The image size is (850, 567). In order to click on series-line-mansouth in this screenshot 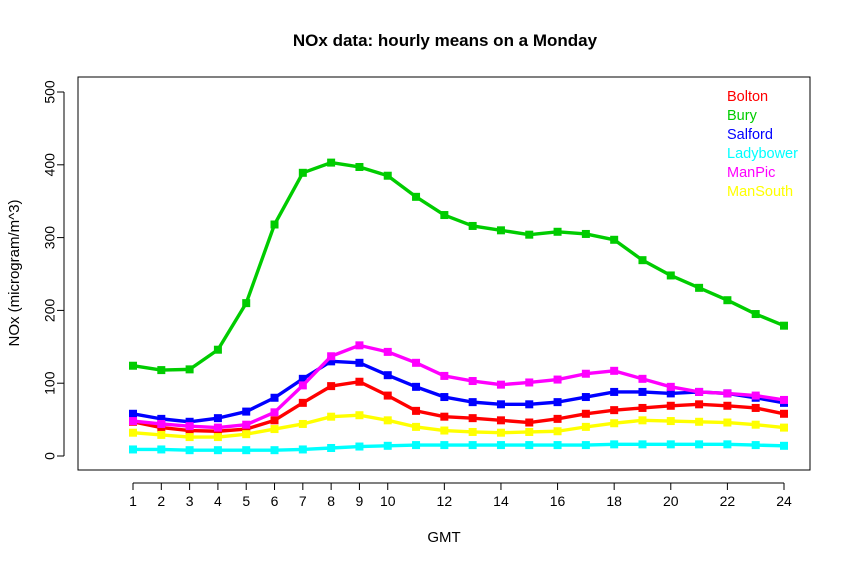, I will do `click(458, 426)`.